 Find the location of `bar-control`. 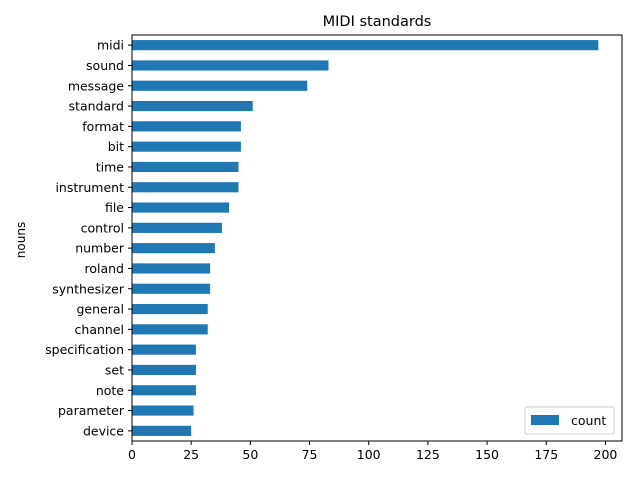

bar-control is located at coordinates (177, 227).